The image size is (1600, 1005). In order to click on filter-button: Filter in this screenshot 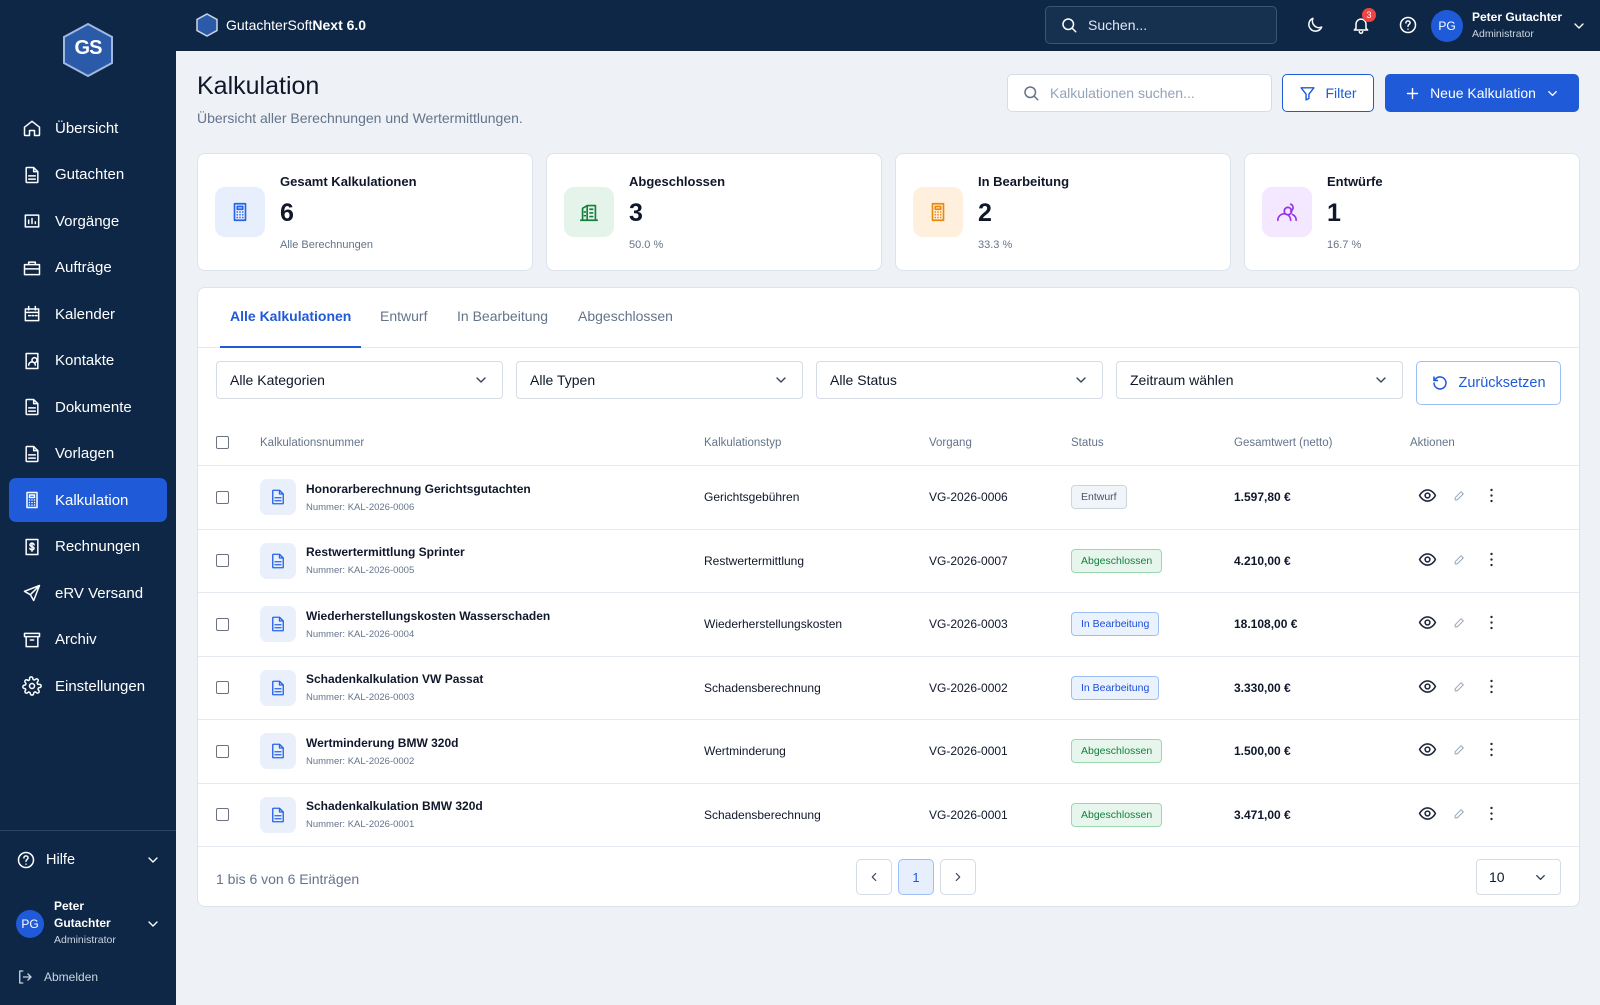, I will do `click(1328, 93)`.